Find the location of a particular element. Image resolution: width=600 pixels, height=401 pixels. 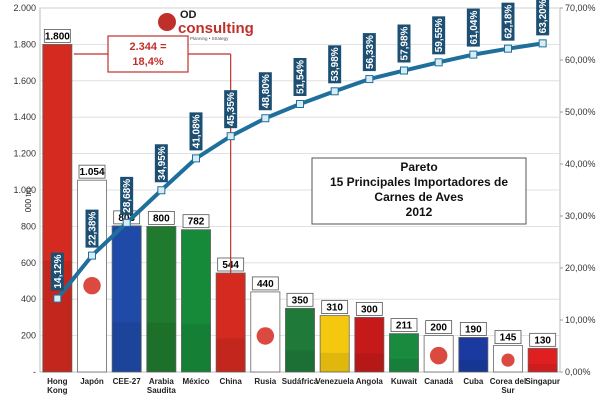

title-box is located at coordinates (419, 191).